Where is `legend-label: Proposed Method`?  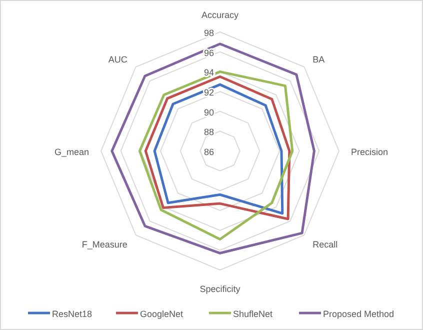 legend-label: Proposed Method is located at coordinates (358, 314).